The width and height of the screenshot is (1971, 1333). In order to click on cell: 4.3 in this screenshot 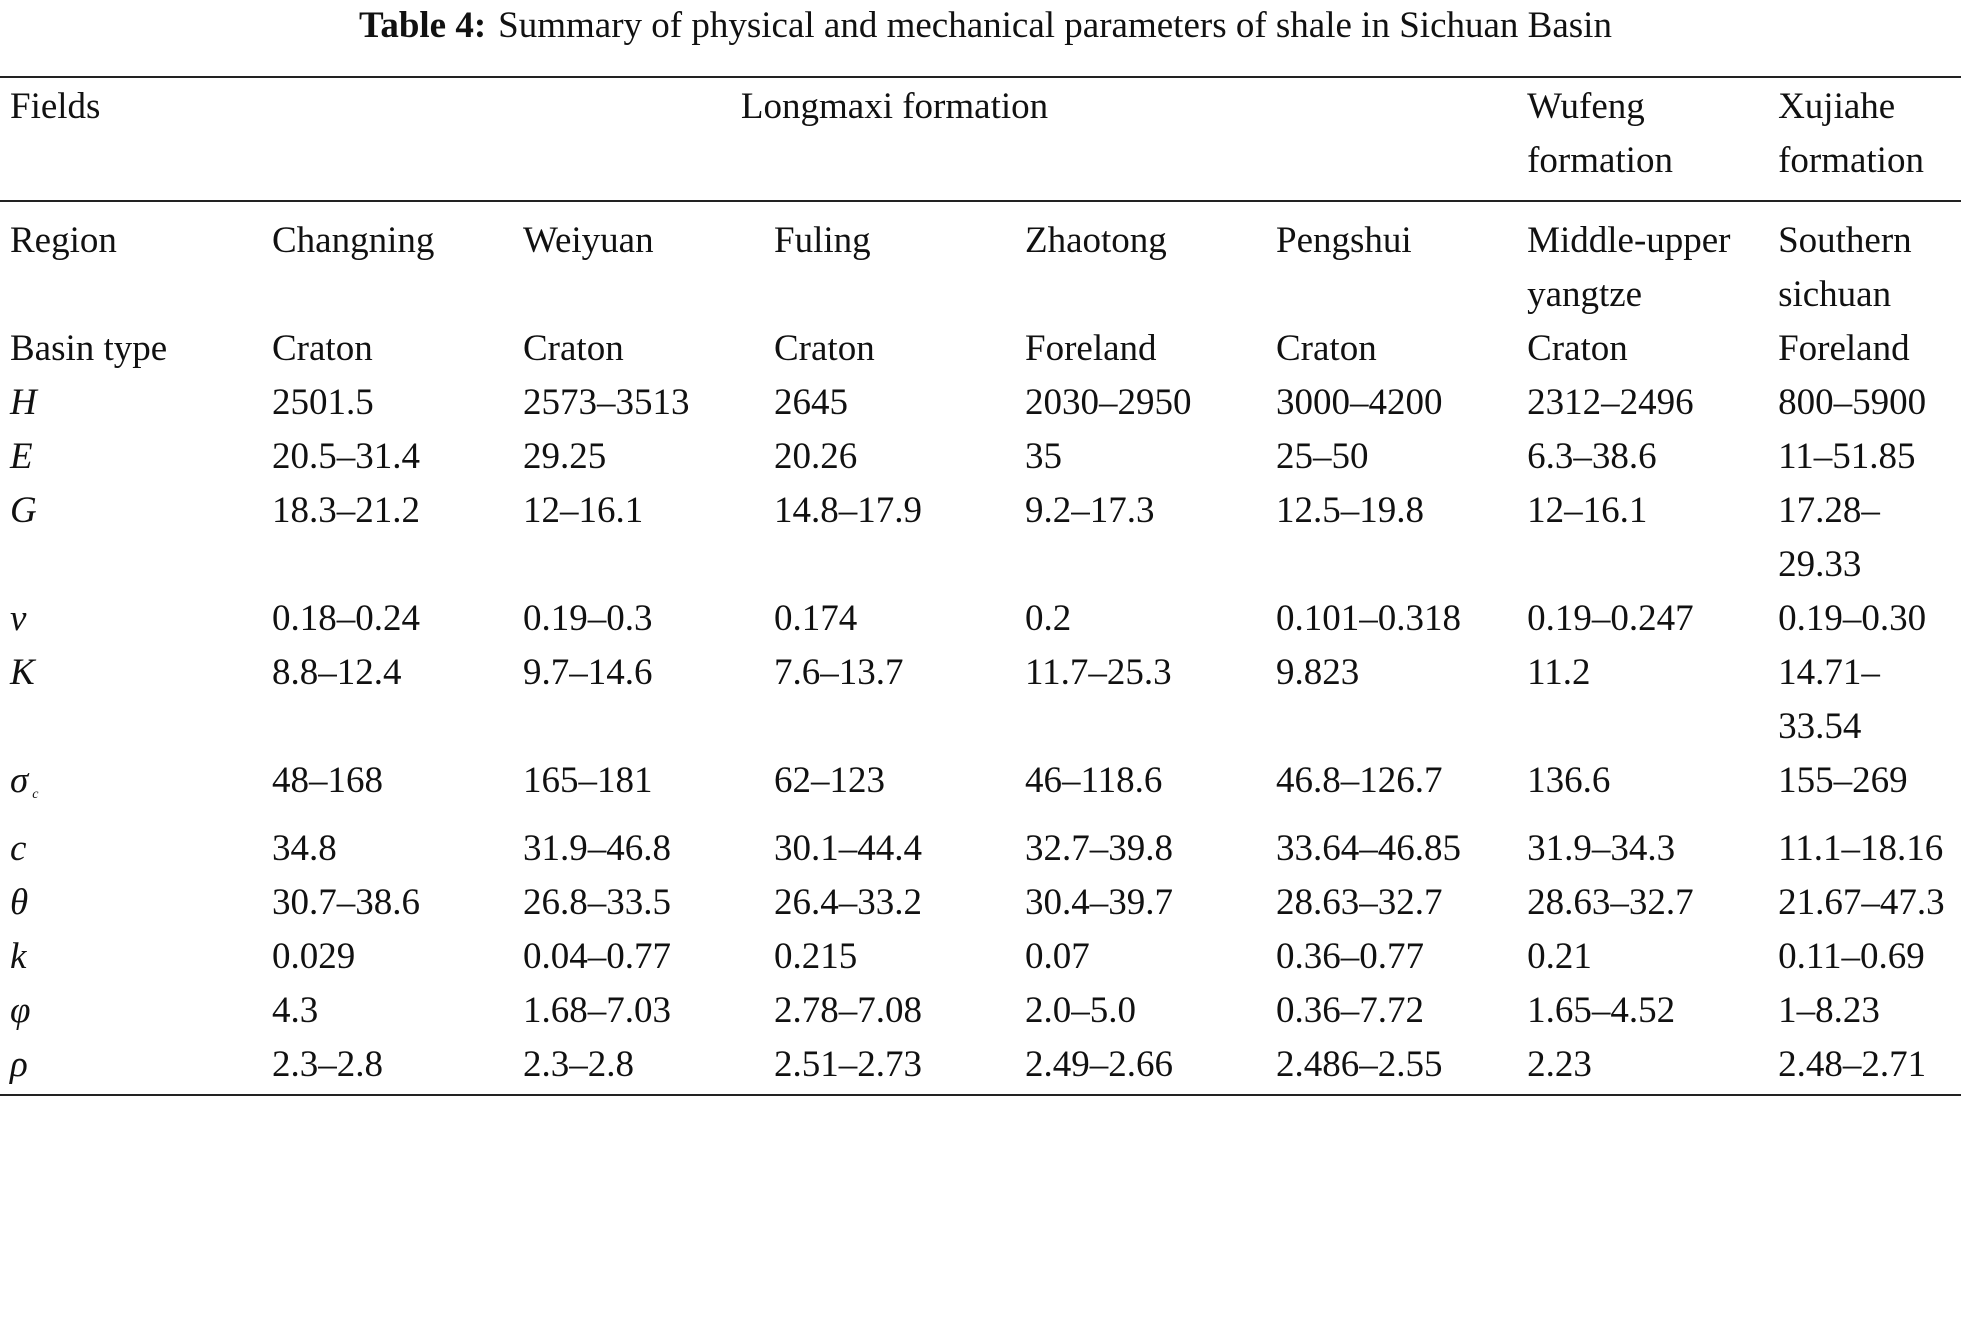, I will do `click(295, 1010)`.